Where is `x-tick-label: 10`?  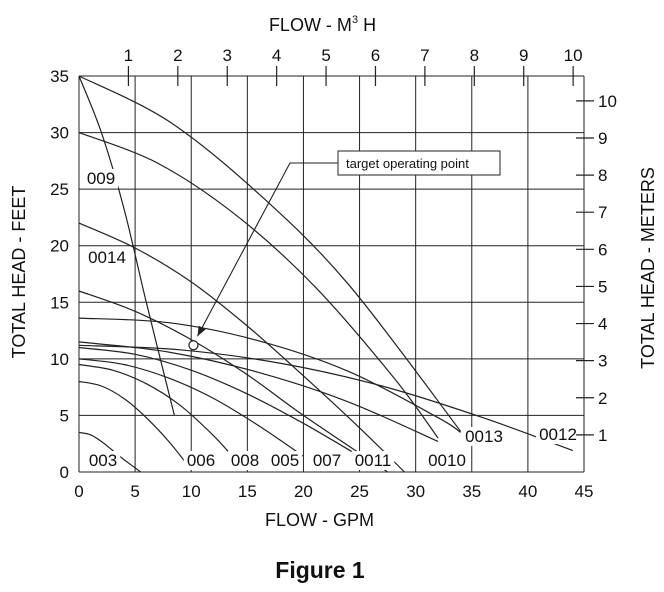 x-tick-label: 10 is located at coordinates (191, 491).